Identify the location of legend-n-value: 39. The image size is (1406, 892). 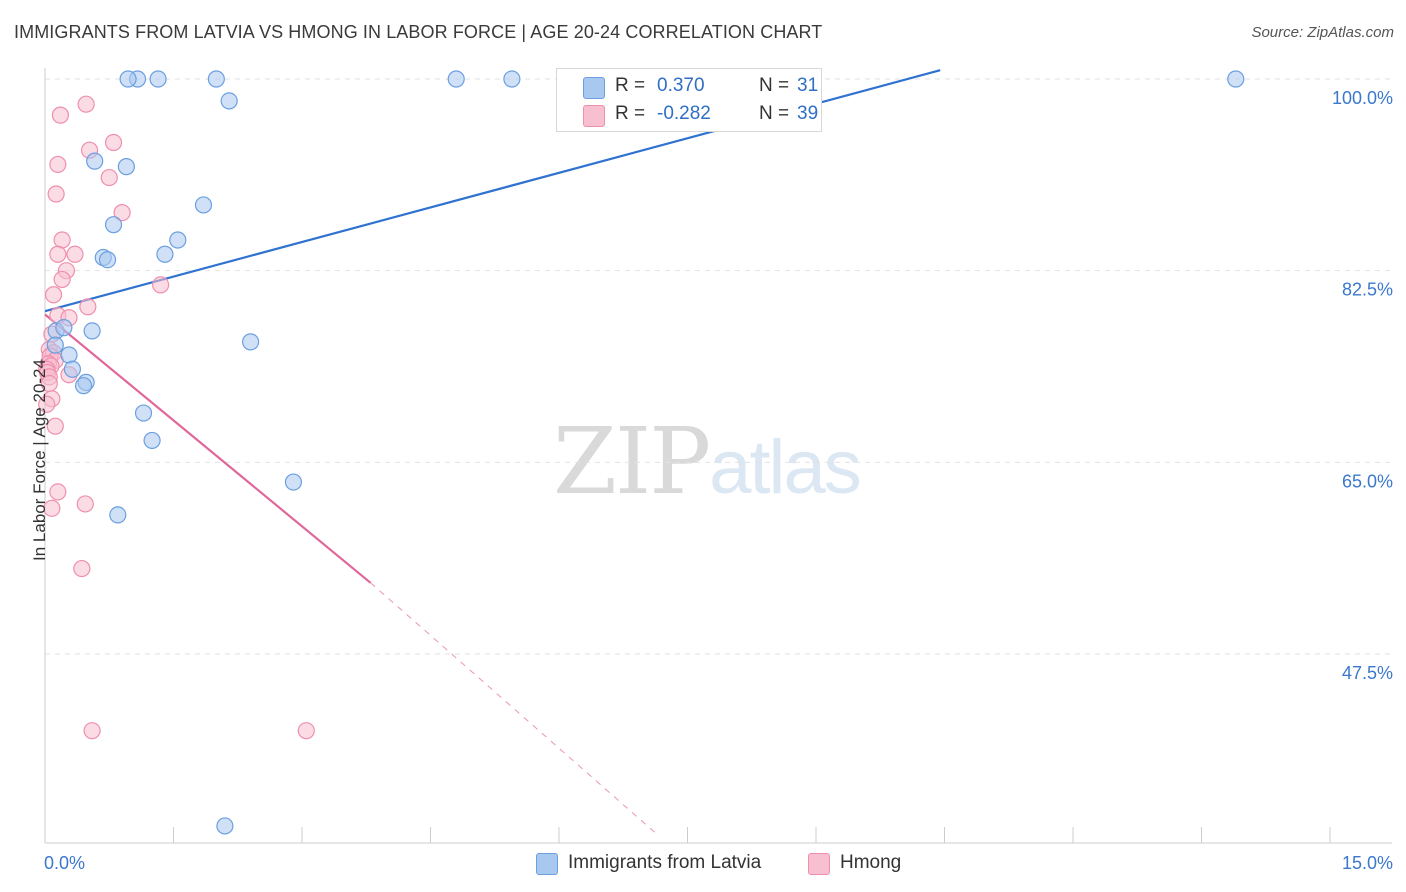
(808, 113).